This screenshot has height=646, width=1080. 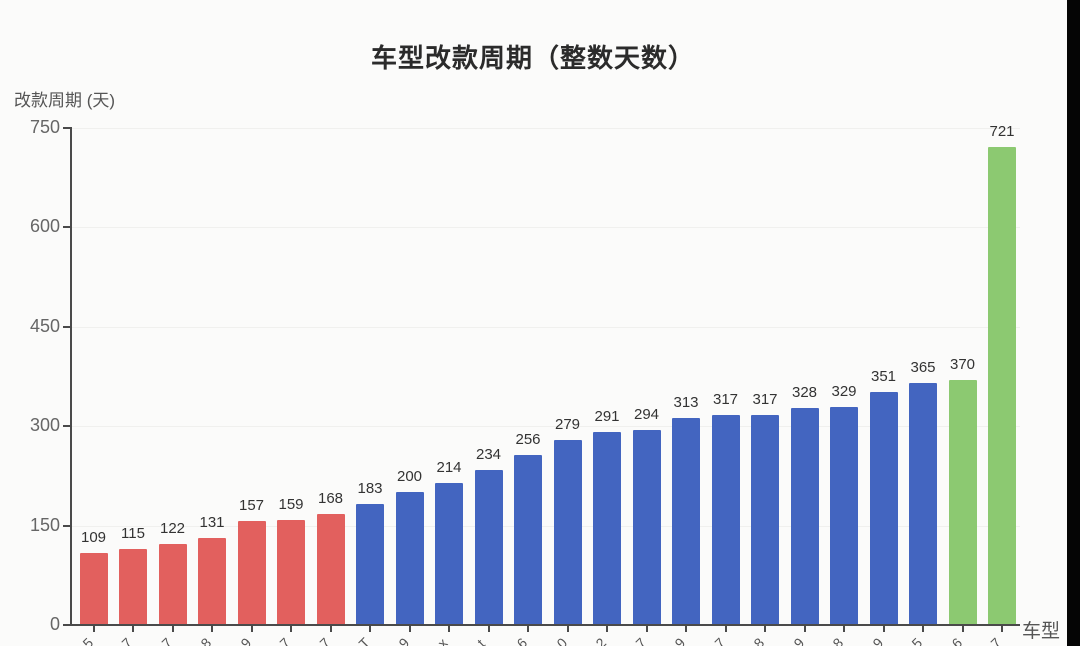 I want to click on bar-value-label: 365, so click(x=923, y=367).